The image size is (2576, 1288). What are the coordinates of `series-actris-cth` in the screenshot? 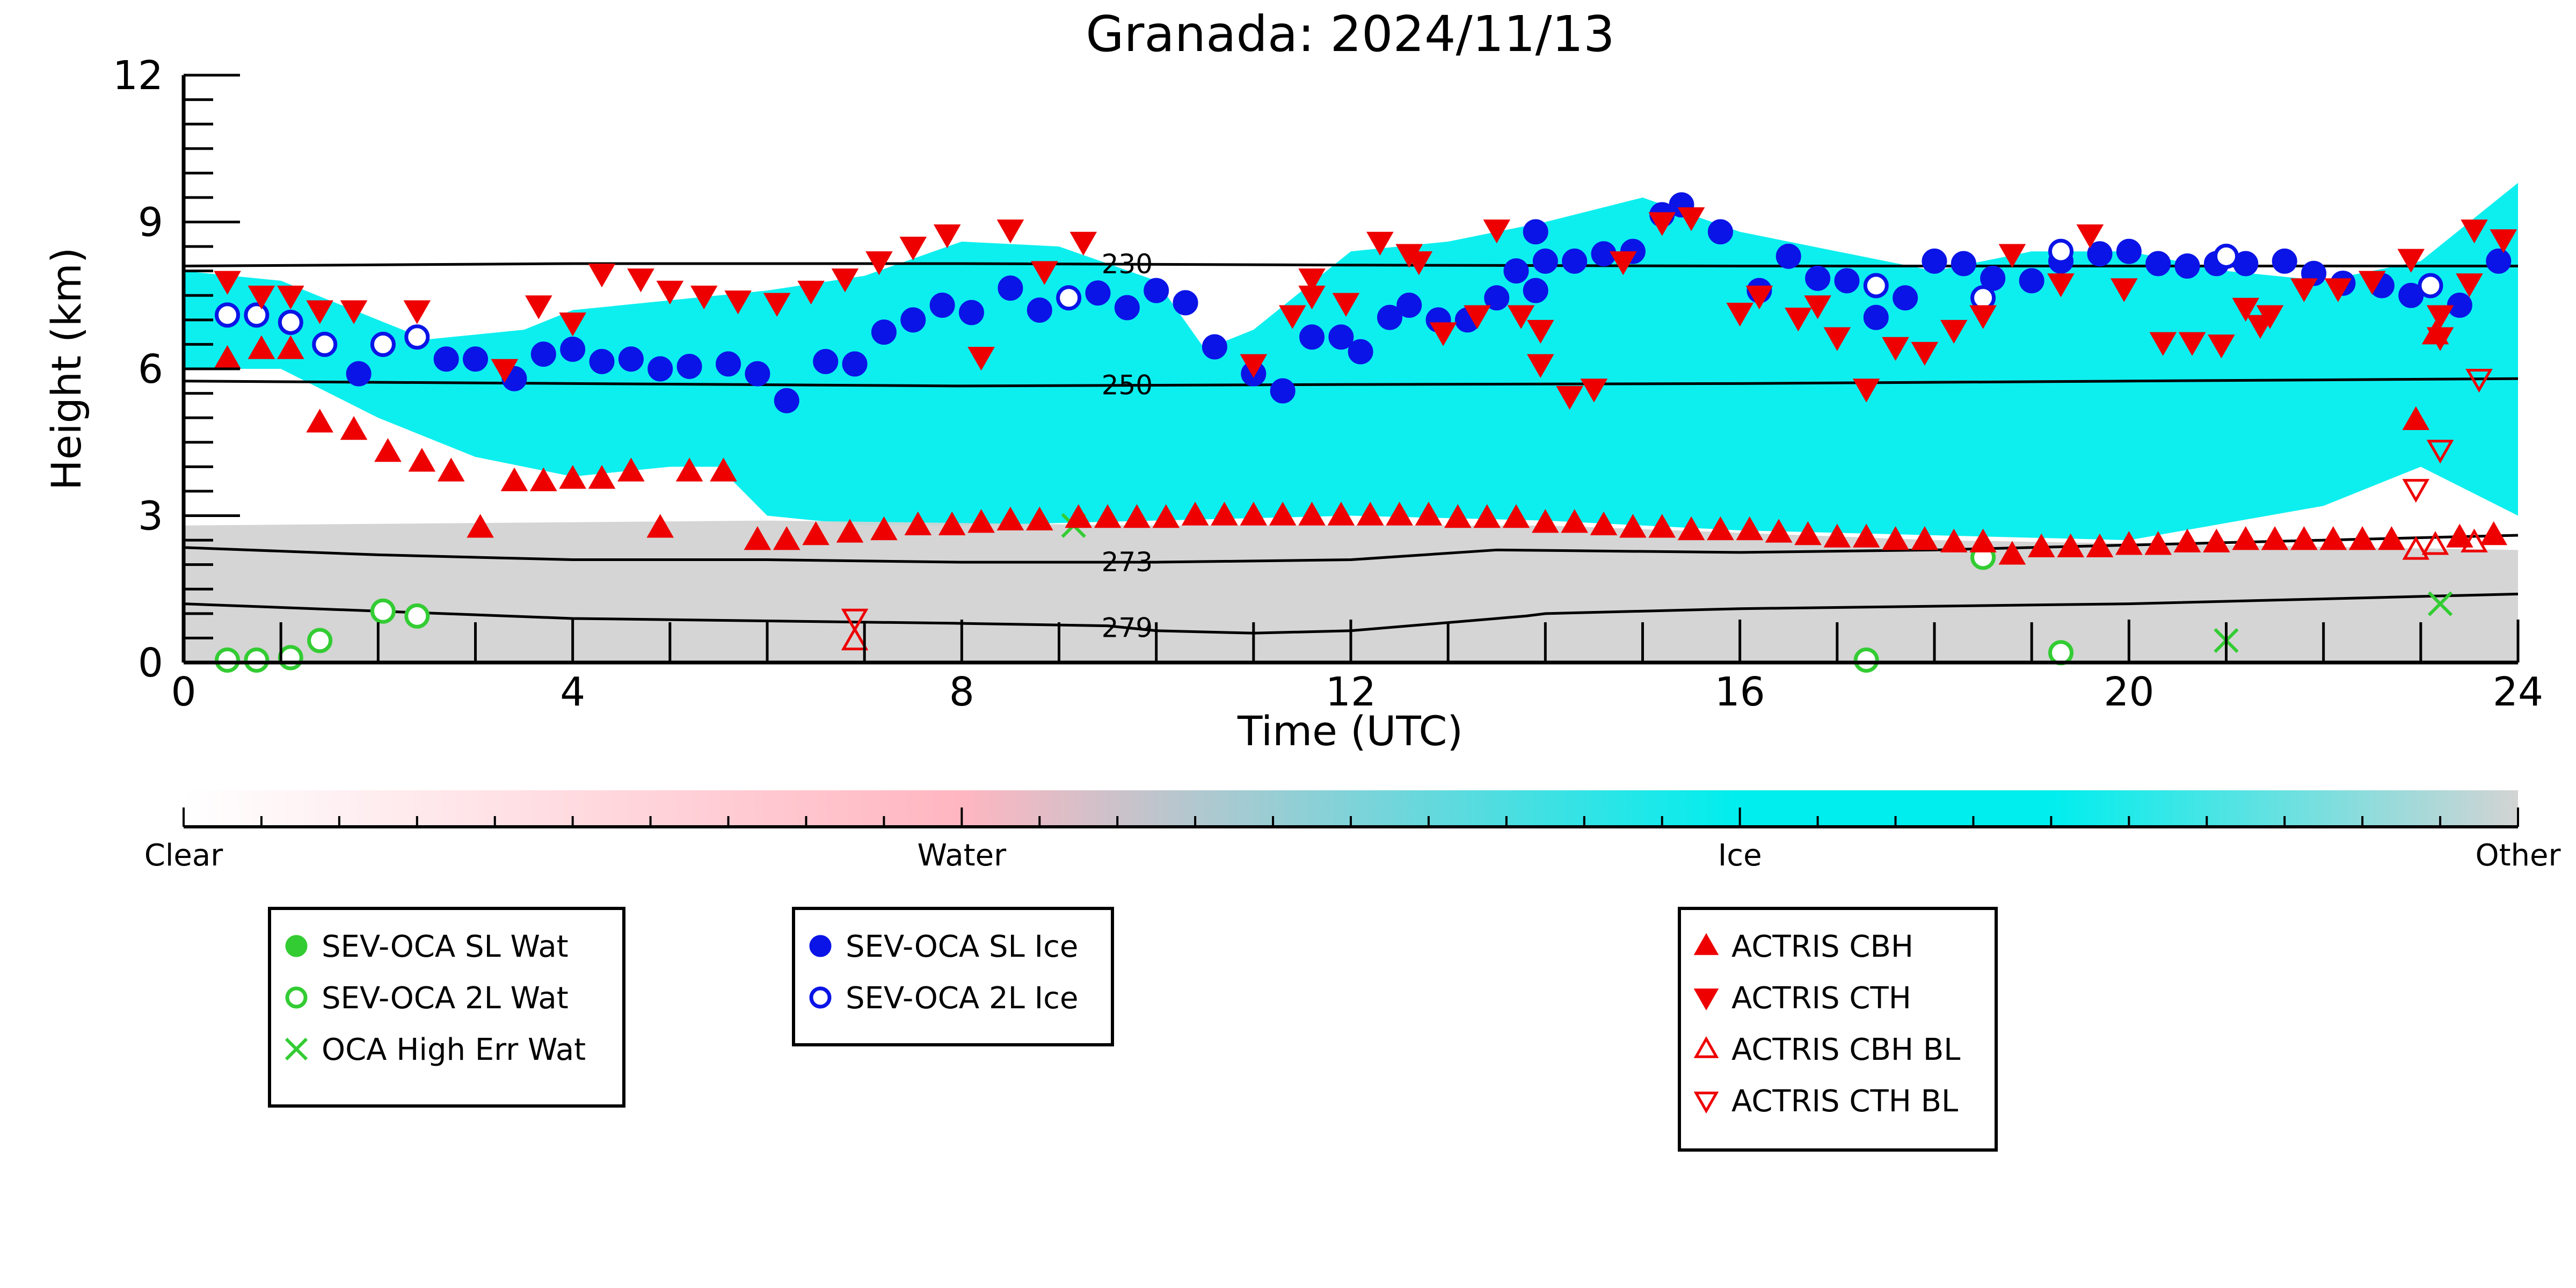 It's located at (1365, 308).